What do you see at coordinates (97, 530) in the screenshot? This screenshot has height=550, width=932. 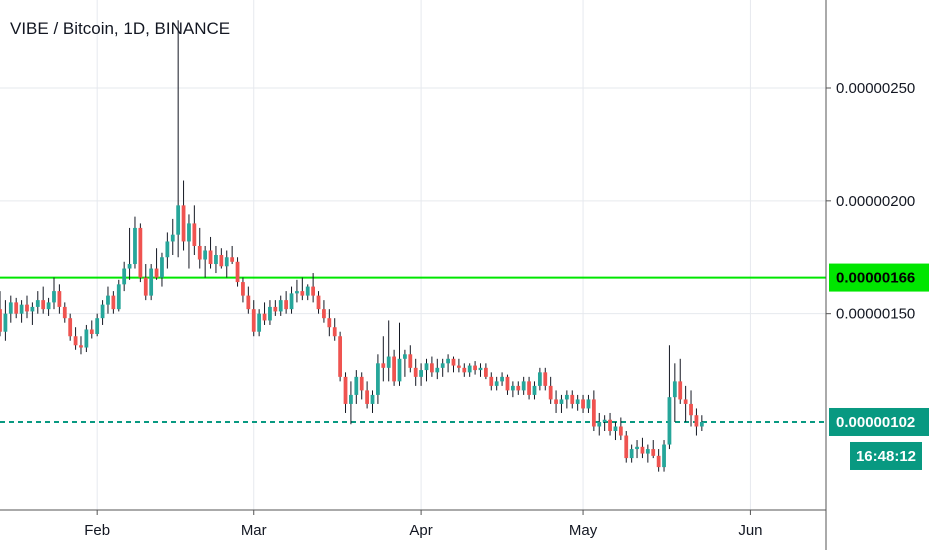 I see `x-tick-label: Feb` at bounding box center [97, 530].